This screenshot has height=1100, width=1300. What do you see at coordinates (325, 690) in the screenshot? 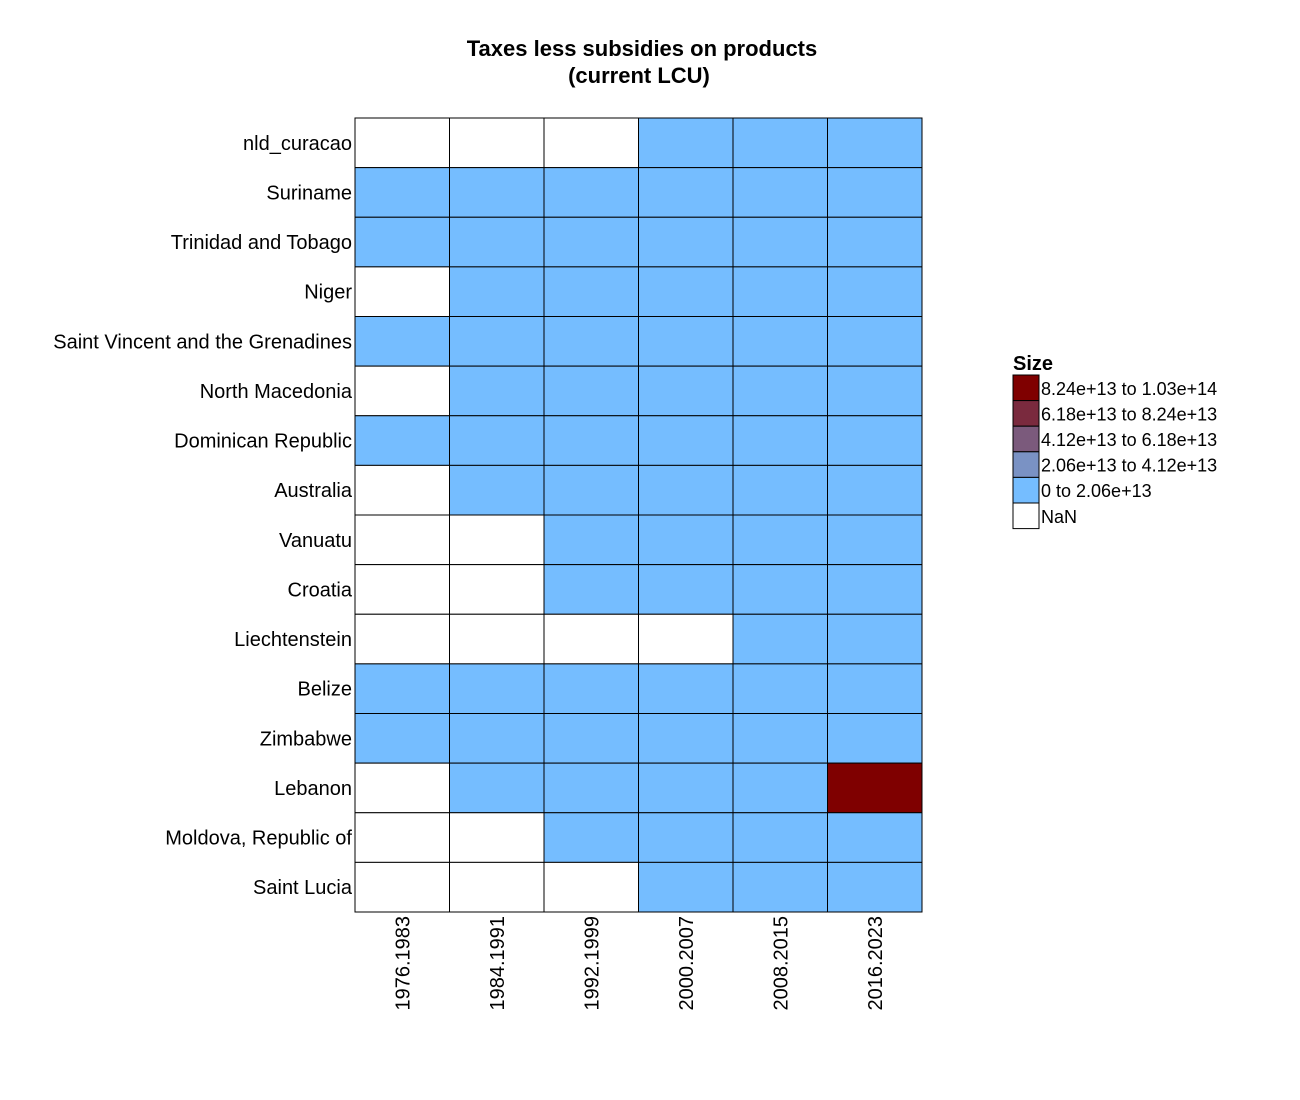
I see `row-label: Belize` at bounding box center [325, 690].